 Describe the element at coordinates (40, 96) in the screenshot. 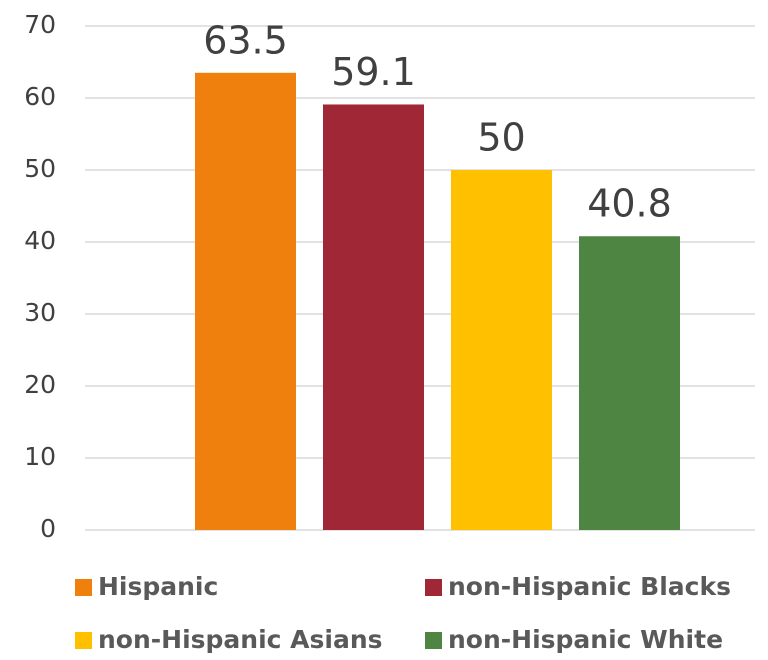

I see `y-tick-label: 60` at that location.